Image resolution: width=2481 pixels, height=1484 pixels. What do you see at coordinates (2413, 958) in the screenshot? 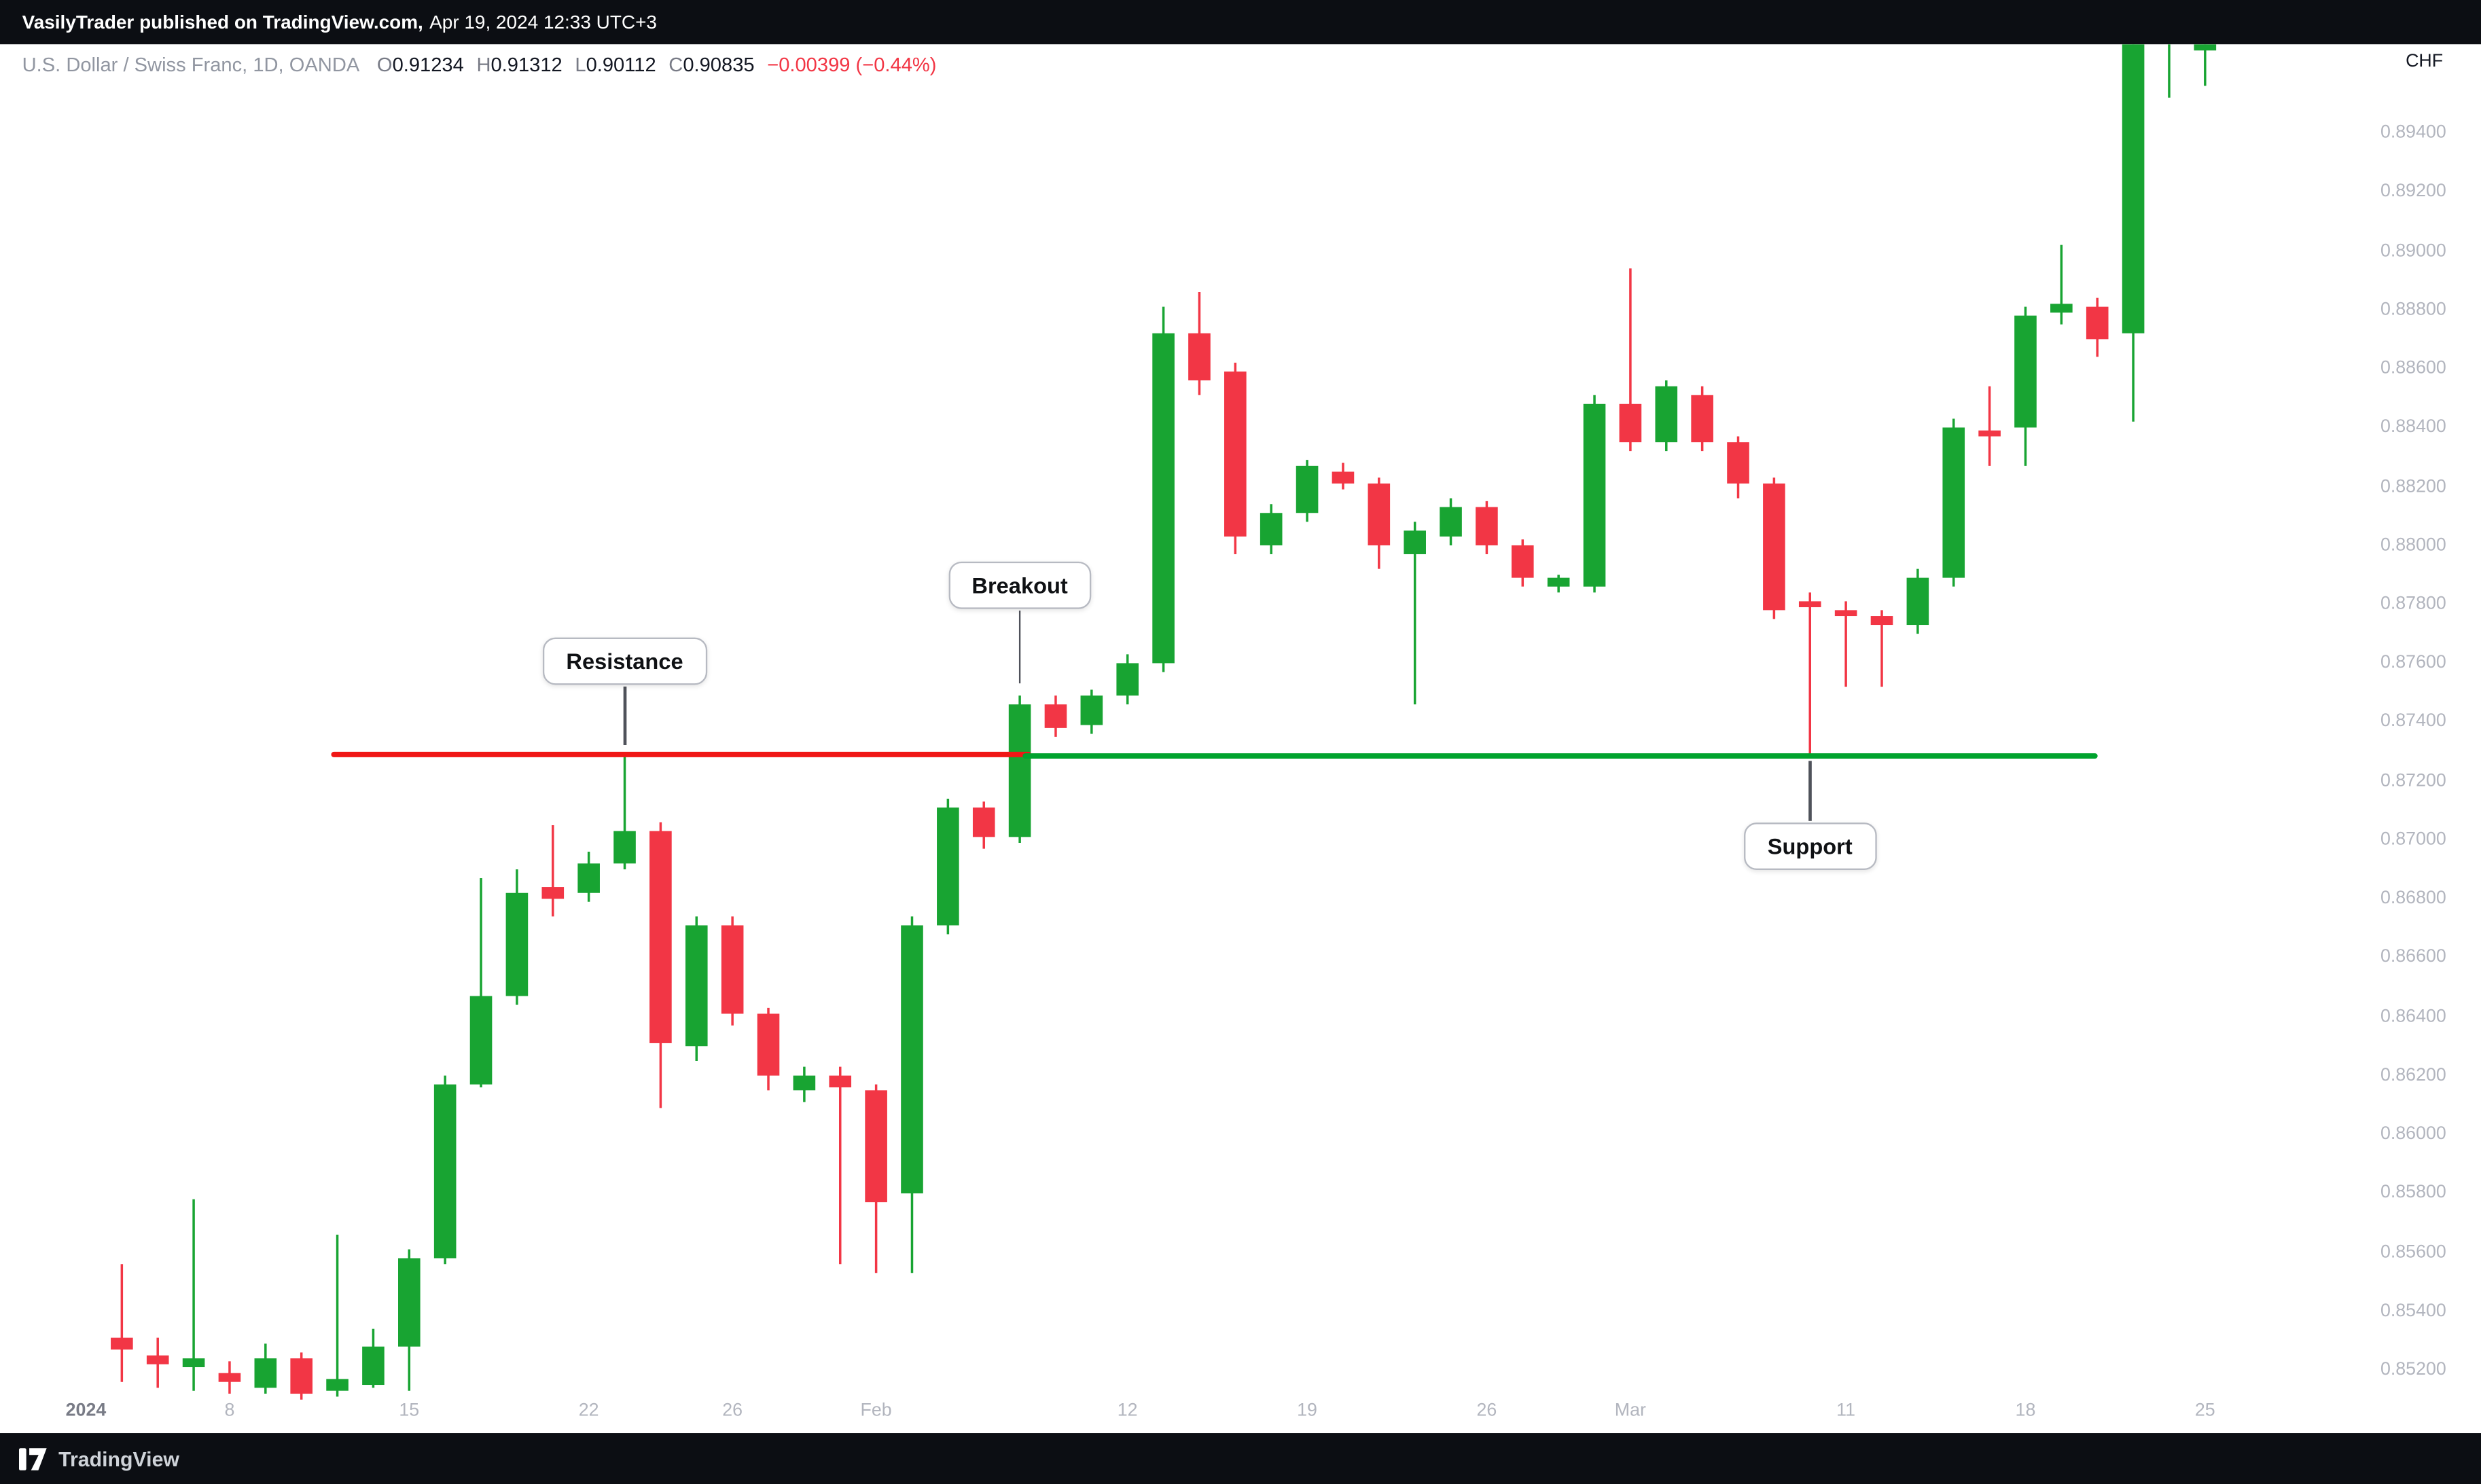
I see `price-axis-label: 0.86600` at bounding box center [2413, 958].